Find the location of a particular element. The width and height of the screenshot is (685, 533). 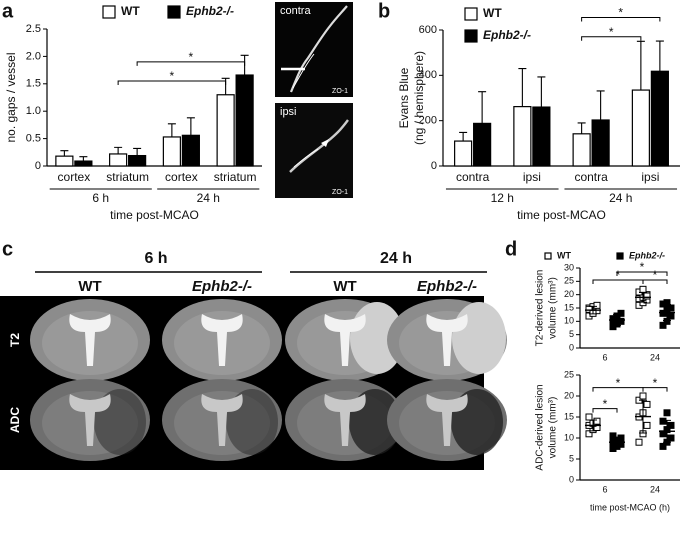

y-tick-label: 400 is located at coordinates (428, 75).